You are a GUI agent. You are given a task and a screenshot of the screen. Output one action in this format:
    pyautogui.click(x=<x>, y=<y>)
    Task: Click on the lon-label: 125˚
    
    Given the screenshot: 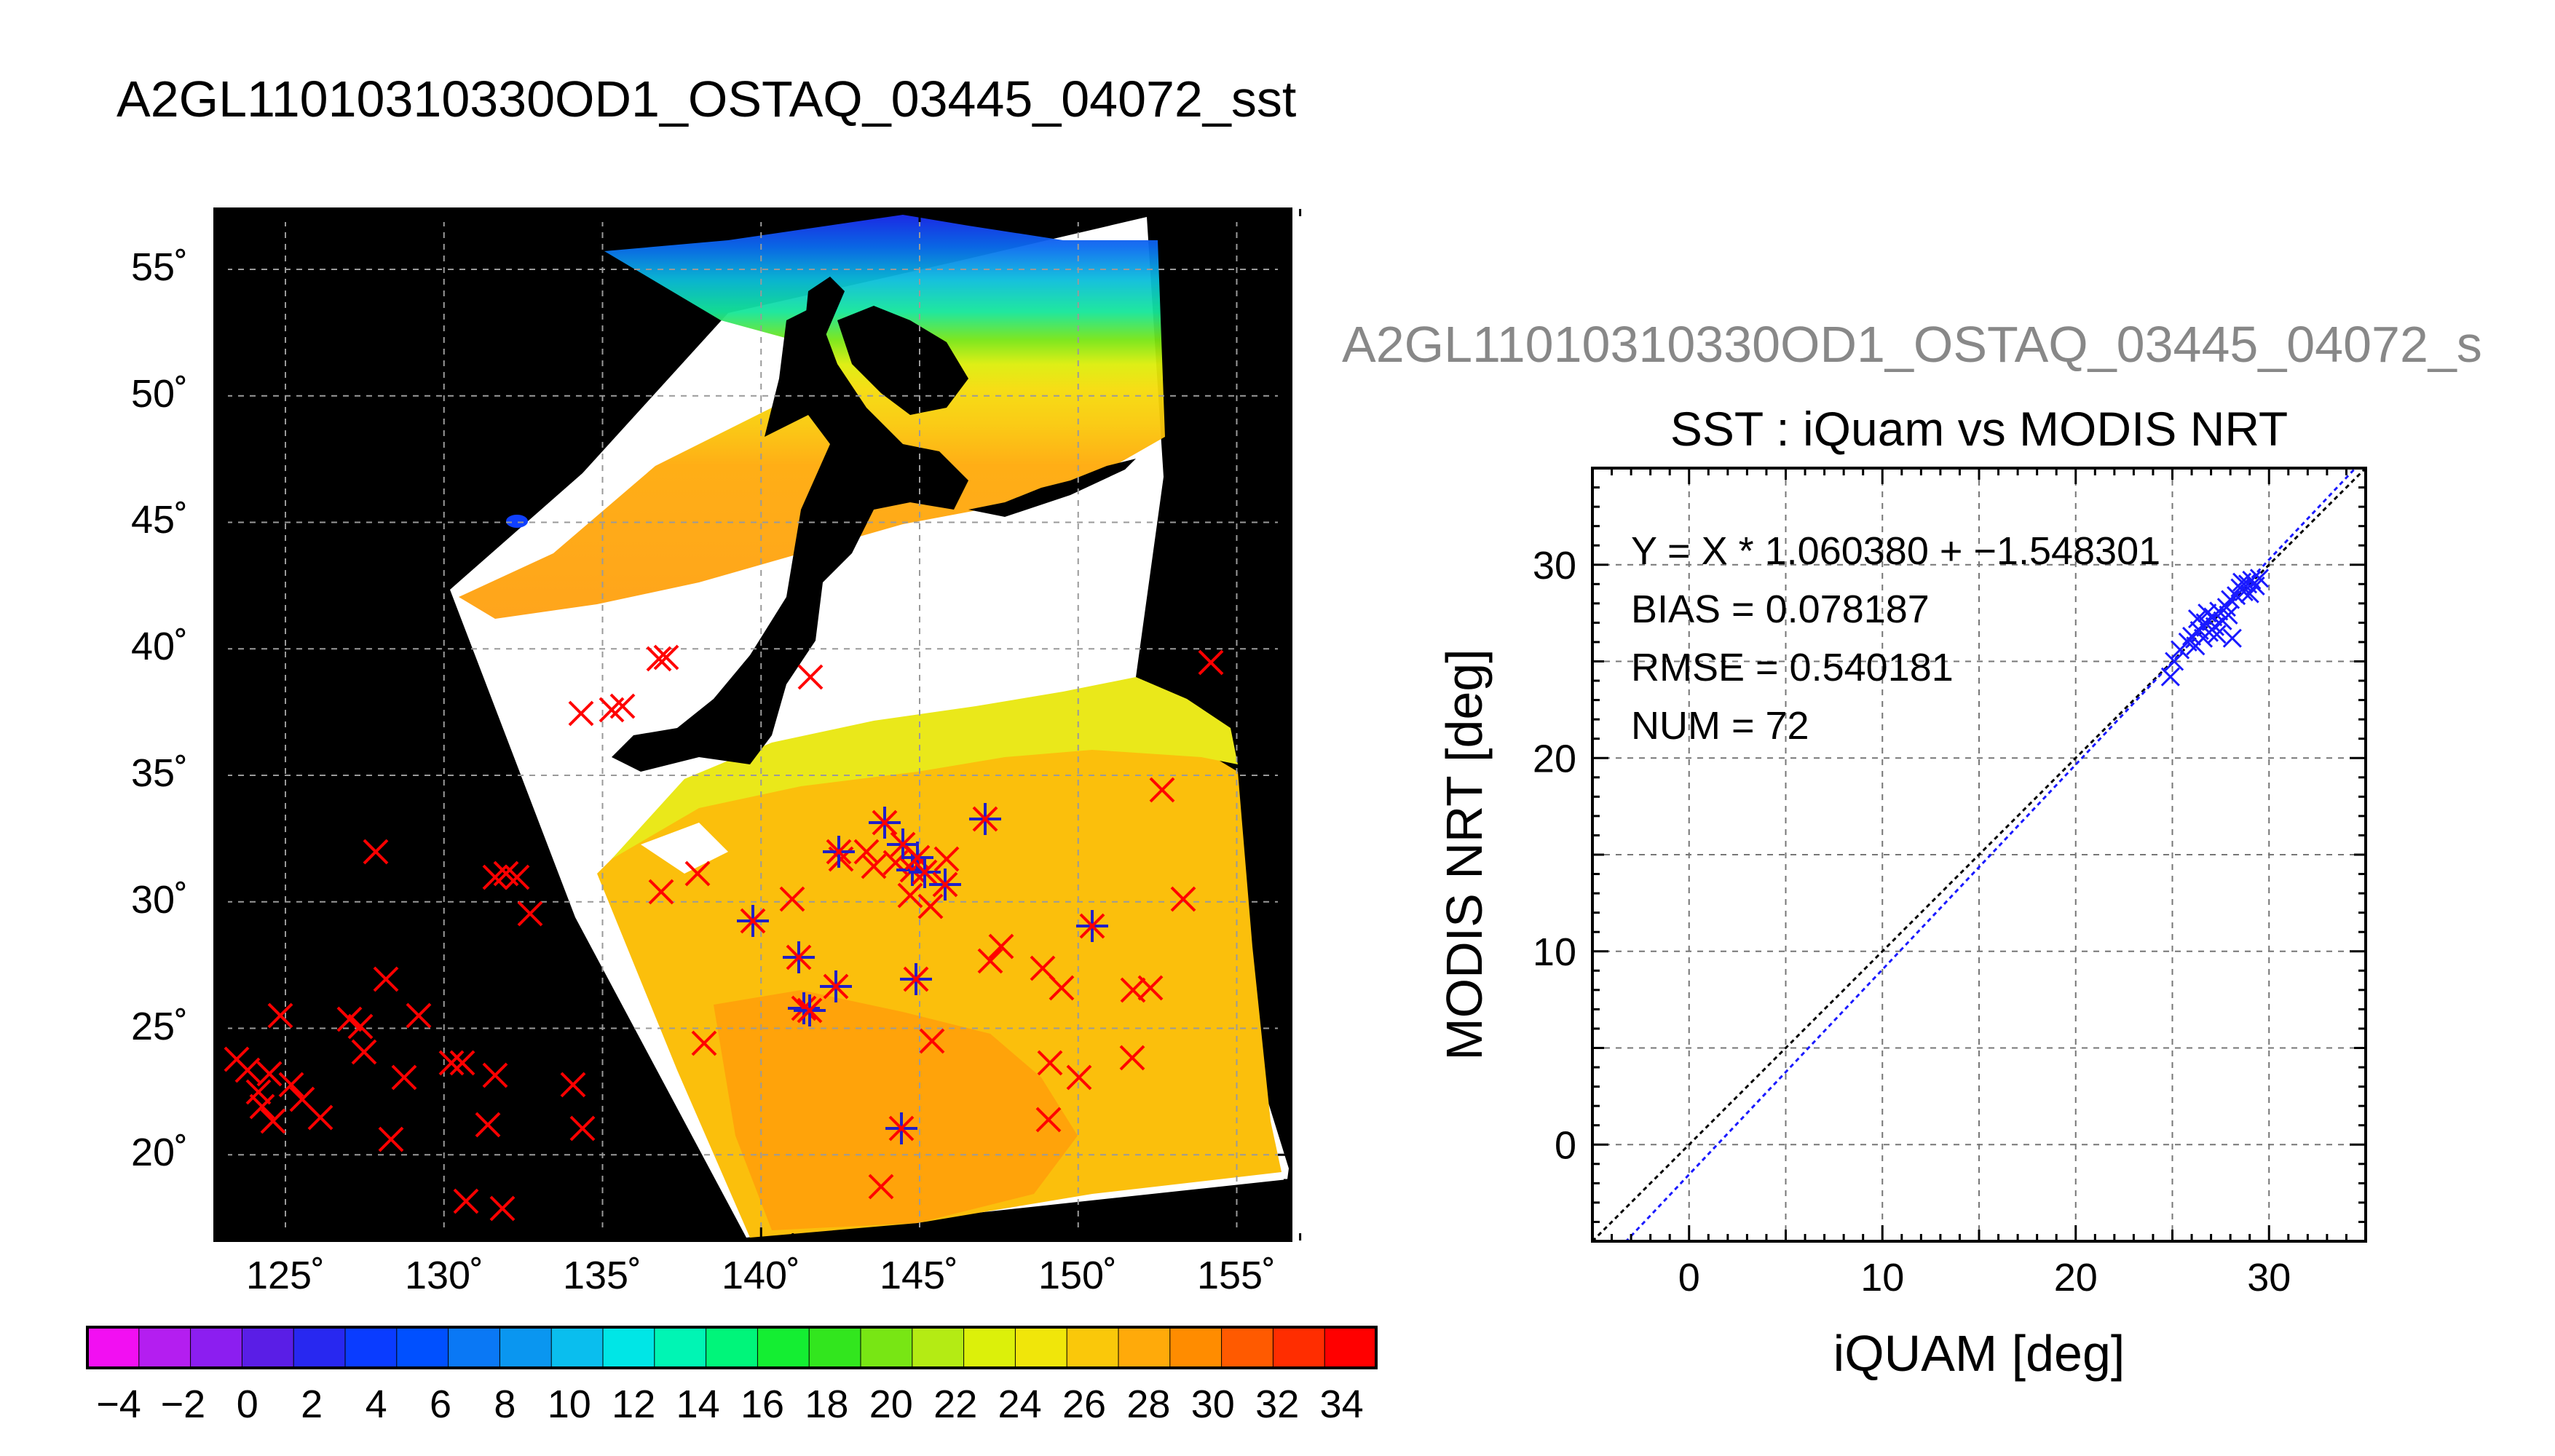 What is the action you would take?
    pyautogui.click(x=285, y=1275)
    